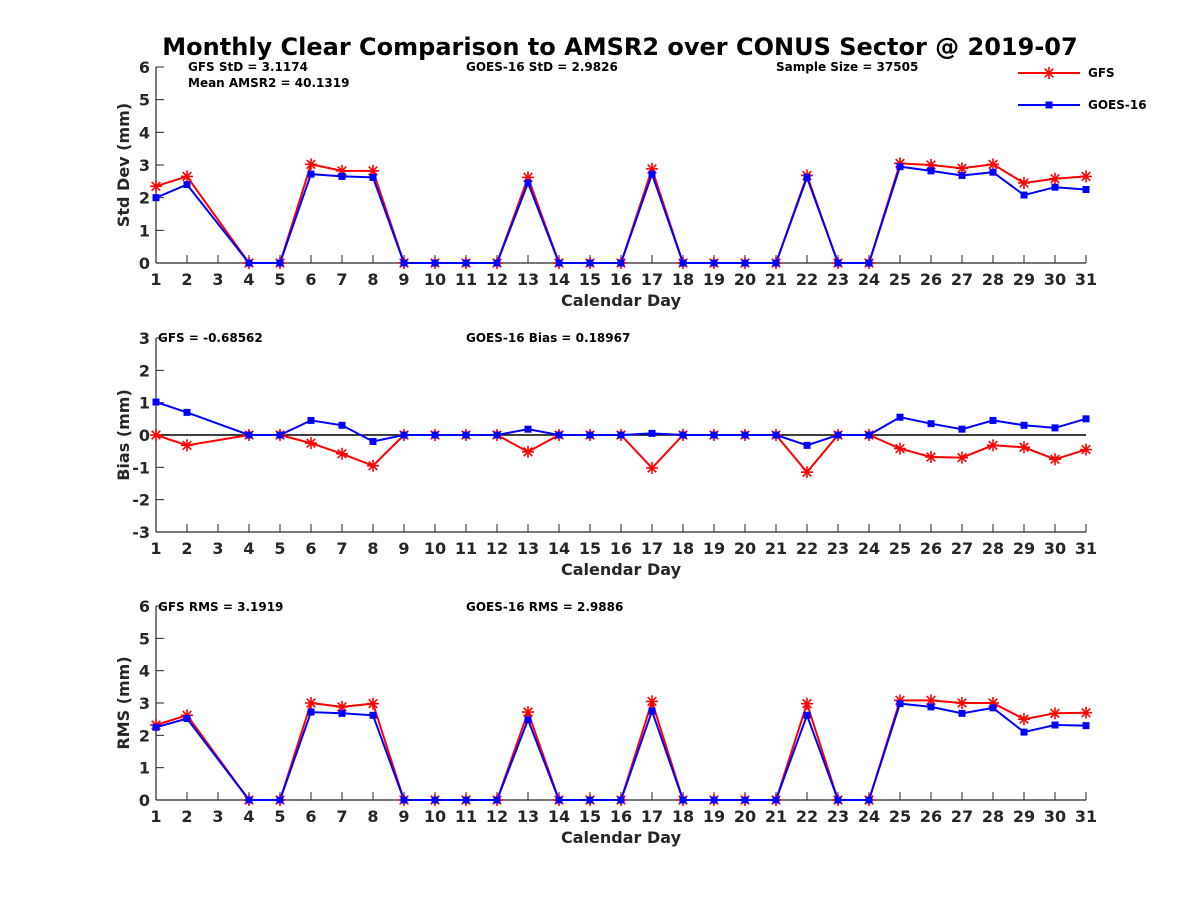 The width and height of the screenshot is (1200, 900). I want to click on x-tick-label: 4, so click(248, 279).